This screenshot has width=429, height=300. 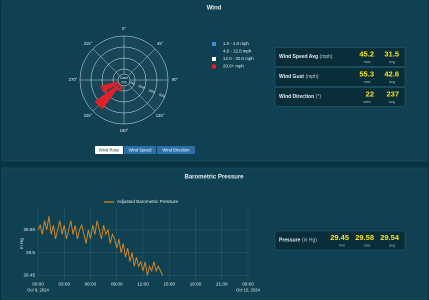 I want to click on stat-unit: (in Hg), so click(x=309, y=241).